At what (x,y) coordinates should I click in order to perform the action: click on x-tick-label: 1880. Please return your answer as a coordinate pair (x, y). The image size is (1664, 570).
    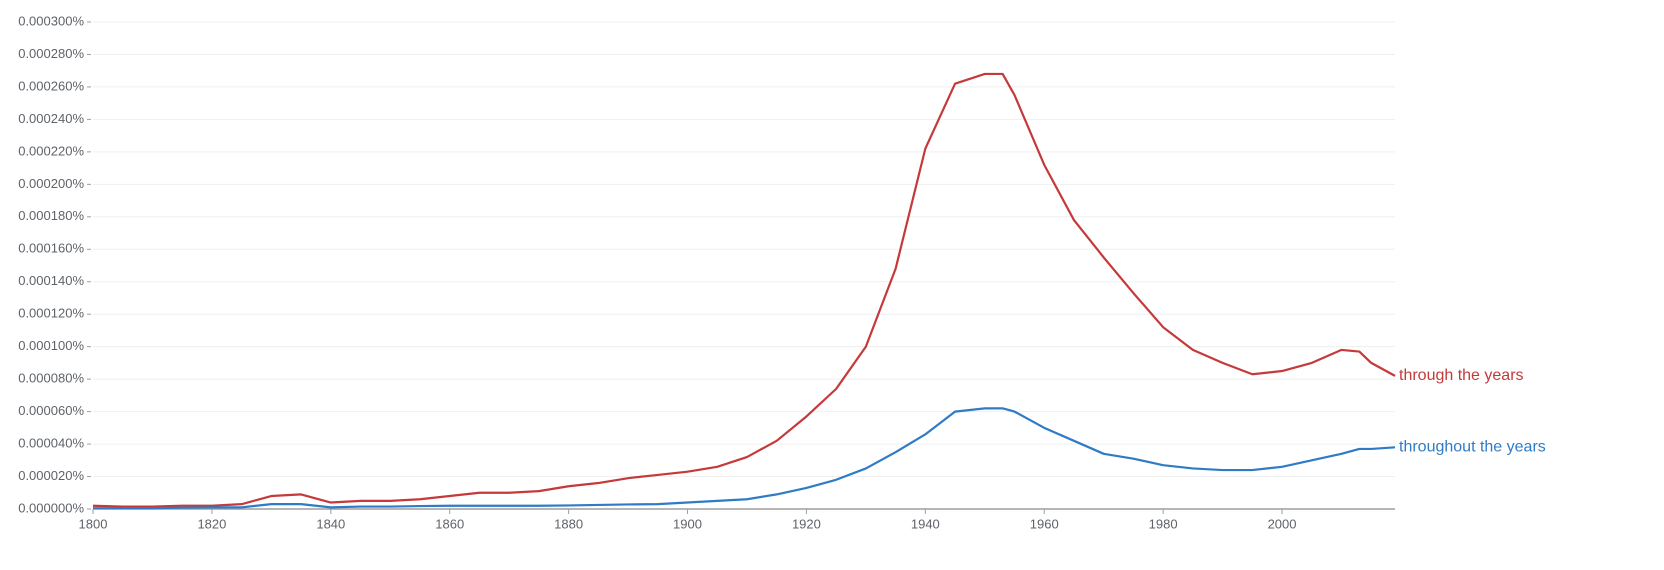
    Looking at the image, I should click on (568, 523).